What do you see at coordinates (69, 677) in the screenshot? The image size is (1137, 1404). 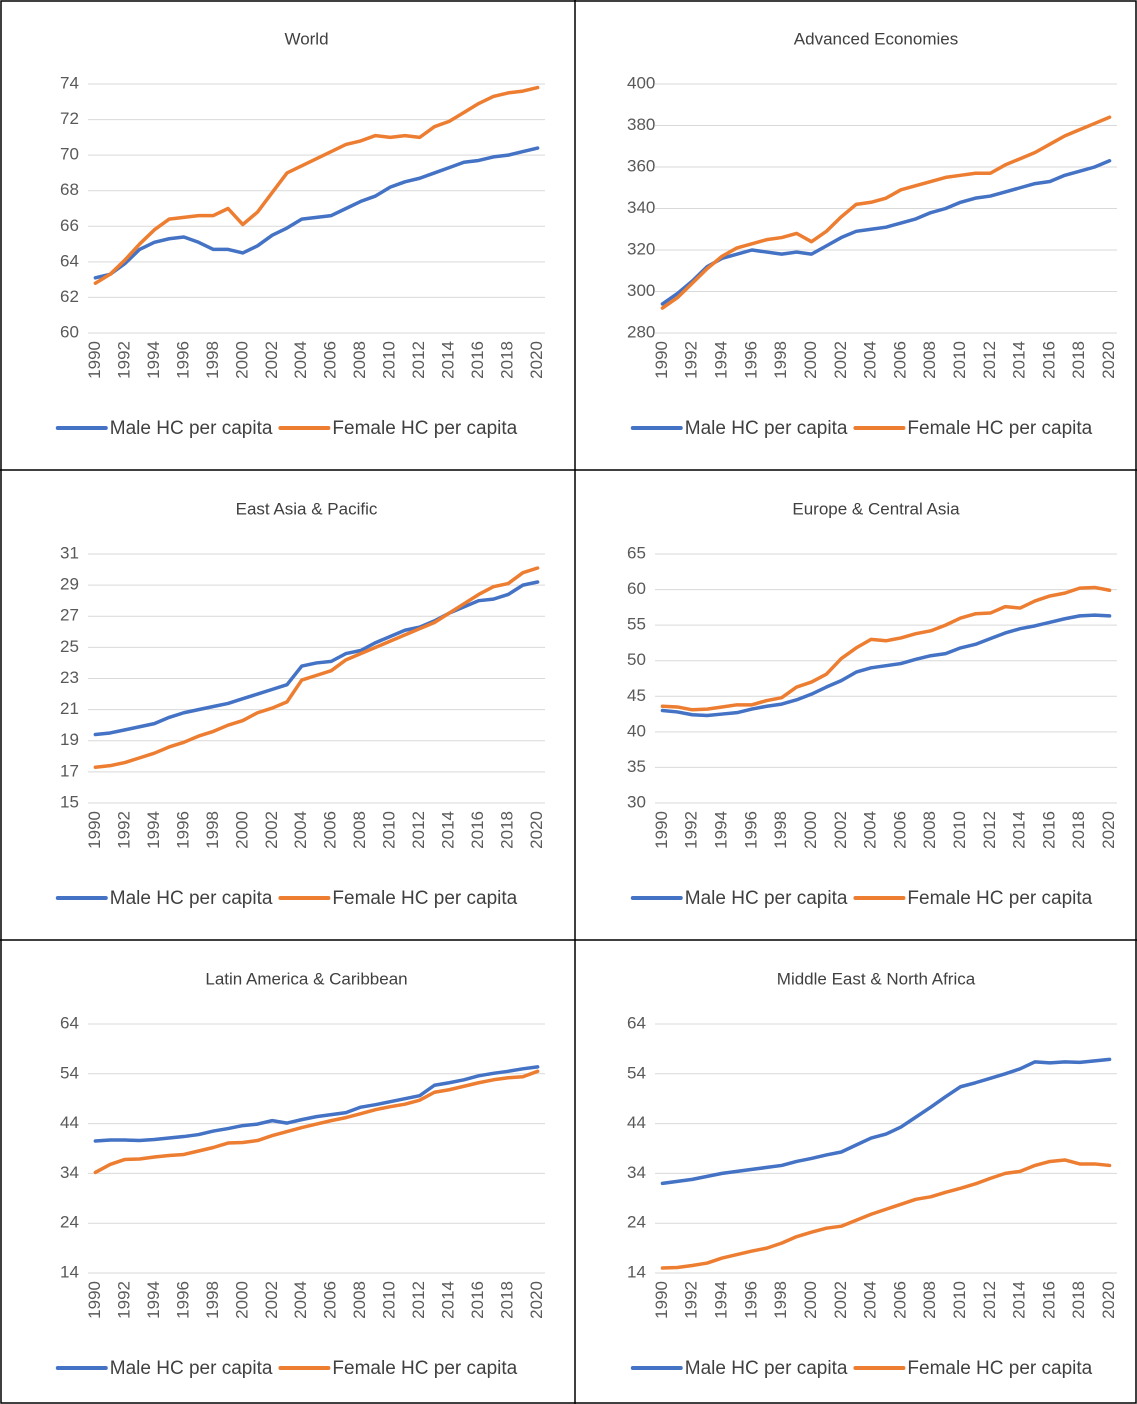 I see `y-tick-label: 23` at bounding box center [69, 677].